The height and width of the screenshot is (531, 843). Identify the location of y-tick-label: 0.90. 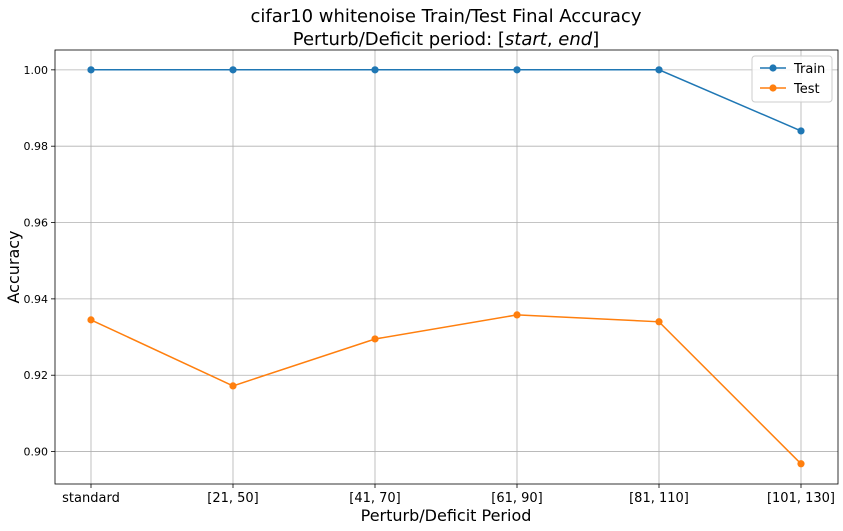
(36, 452).